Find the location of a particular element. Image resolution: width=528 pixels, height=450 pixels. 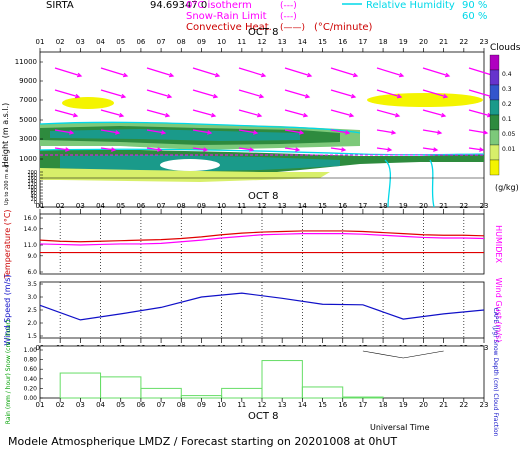

convective-legend: Convective Heat. is located at coordinates (229, 27).